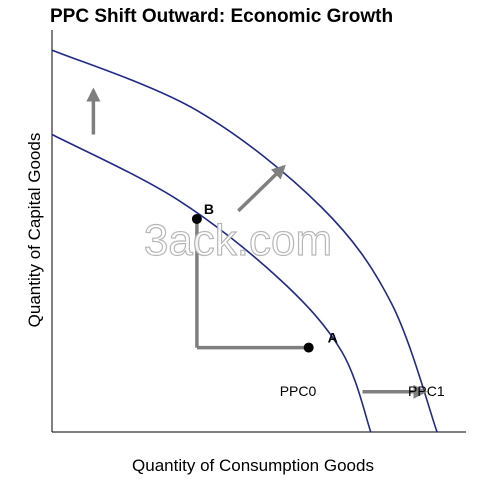 This screenshot has height=480, width=480. I want to click on y-axis-label: Quantity of Capital Goods, so click(34, 230).